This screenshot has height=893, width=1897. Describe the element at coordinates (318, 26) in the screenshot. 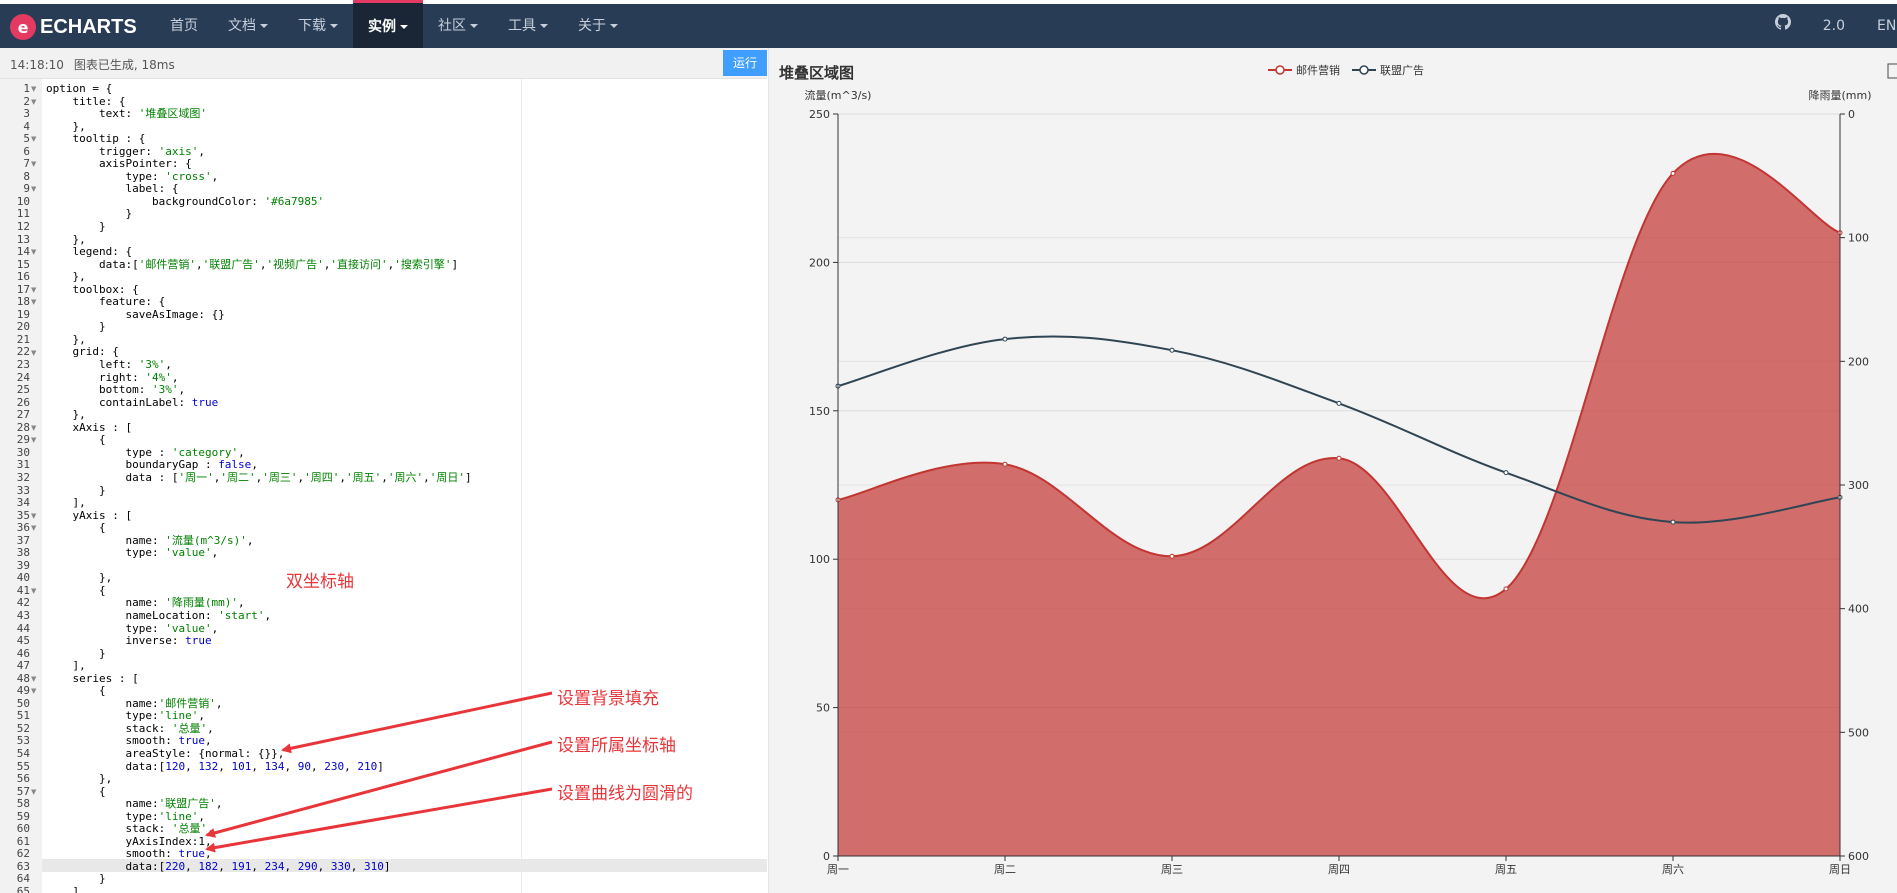

I see `nav-item-2: 下载` at that location.